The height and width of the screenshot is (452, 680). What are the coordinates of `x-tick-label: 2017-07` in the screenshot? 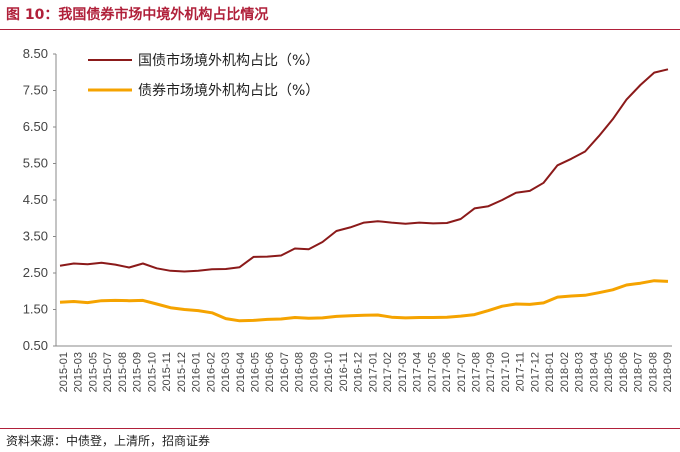 It's located at (462, 372).